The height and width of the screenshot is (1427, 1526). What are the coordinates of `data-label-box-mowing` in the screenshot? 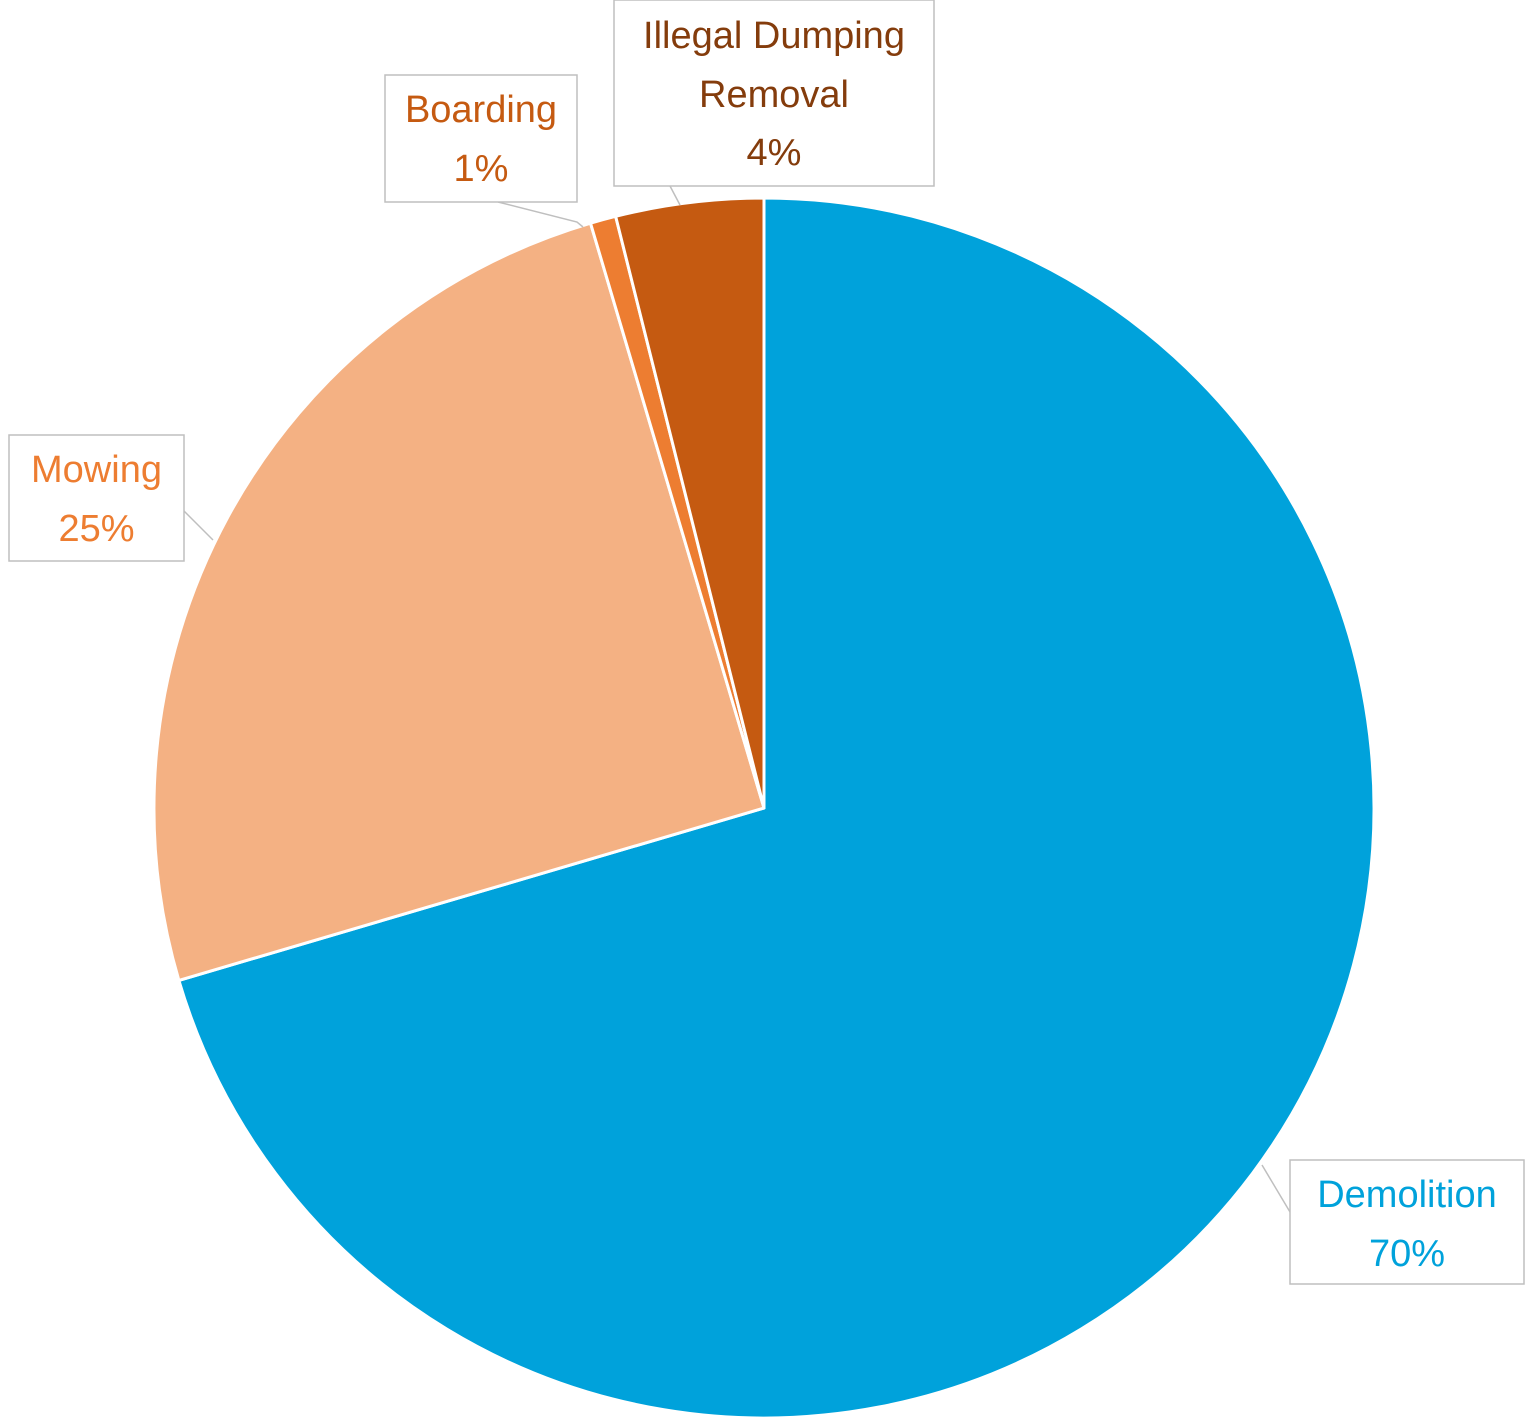 It's located at (96, 498).